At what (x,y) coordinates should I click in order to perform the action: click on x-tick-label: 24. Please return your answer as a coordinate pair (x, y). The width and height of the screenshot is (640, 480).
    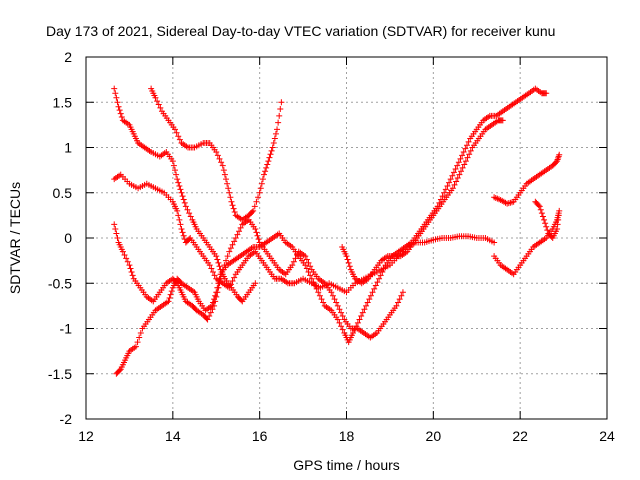
    Looking at the image, I should click on (607, 436).